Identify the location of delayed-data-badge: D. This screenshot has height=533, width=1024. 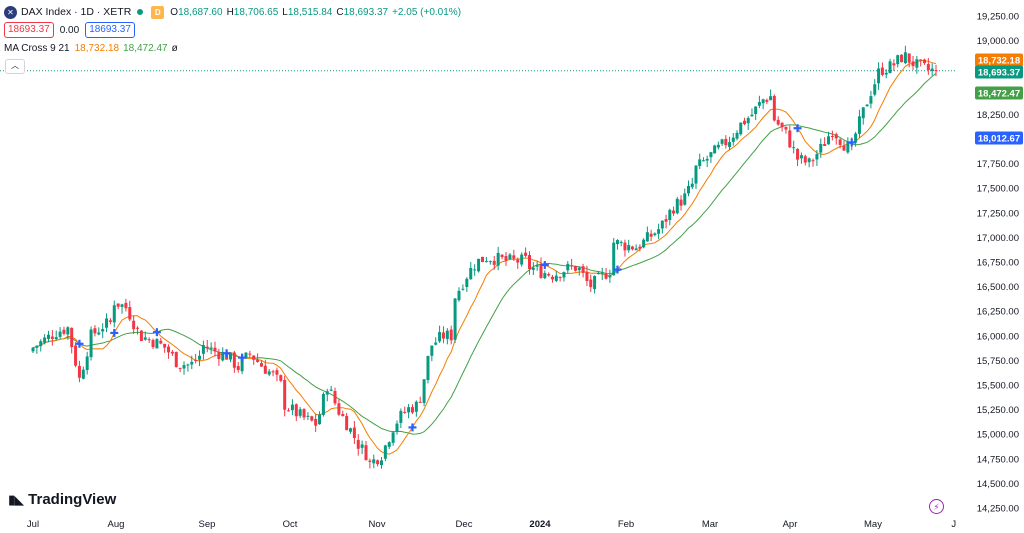
(158, 12).